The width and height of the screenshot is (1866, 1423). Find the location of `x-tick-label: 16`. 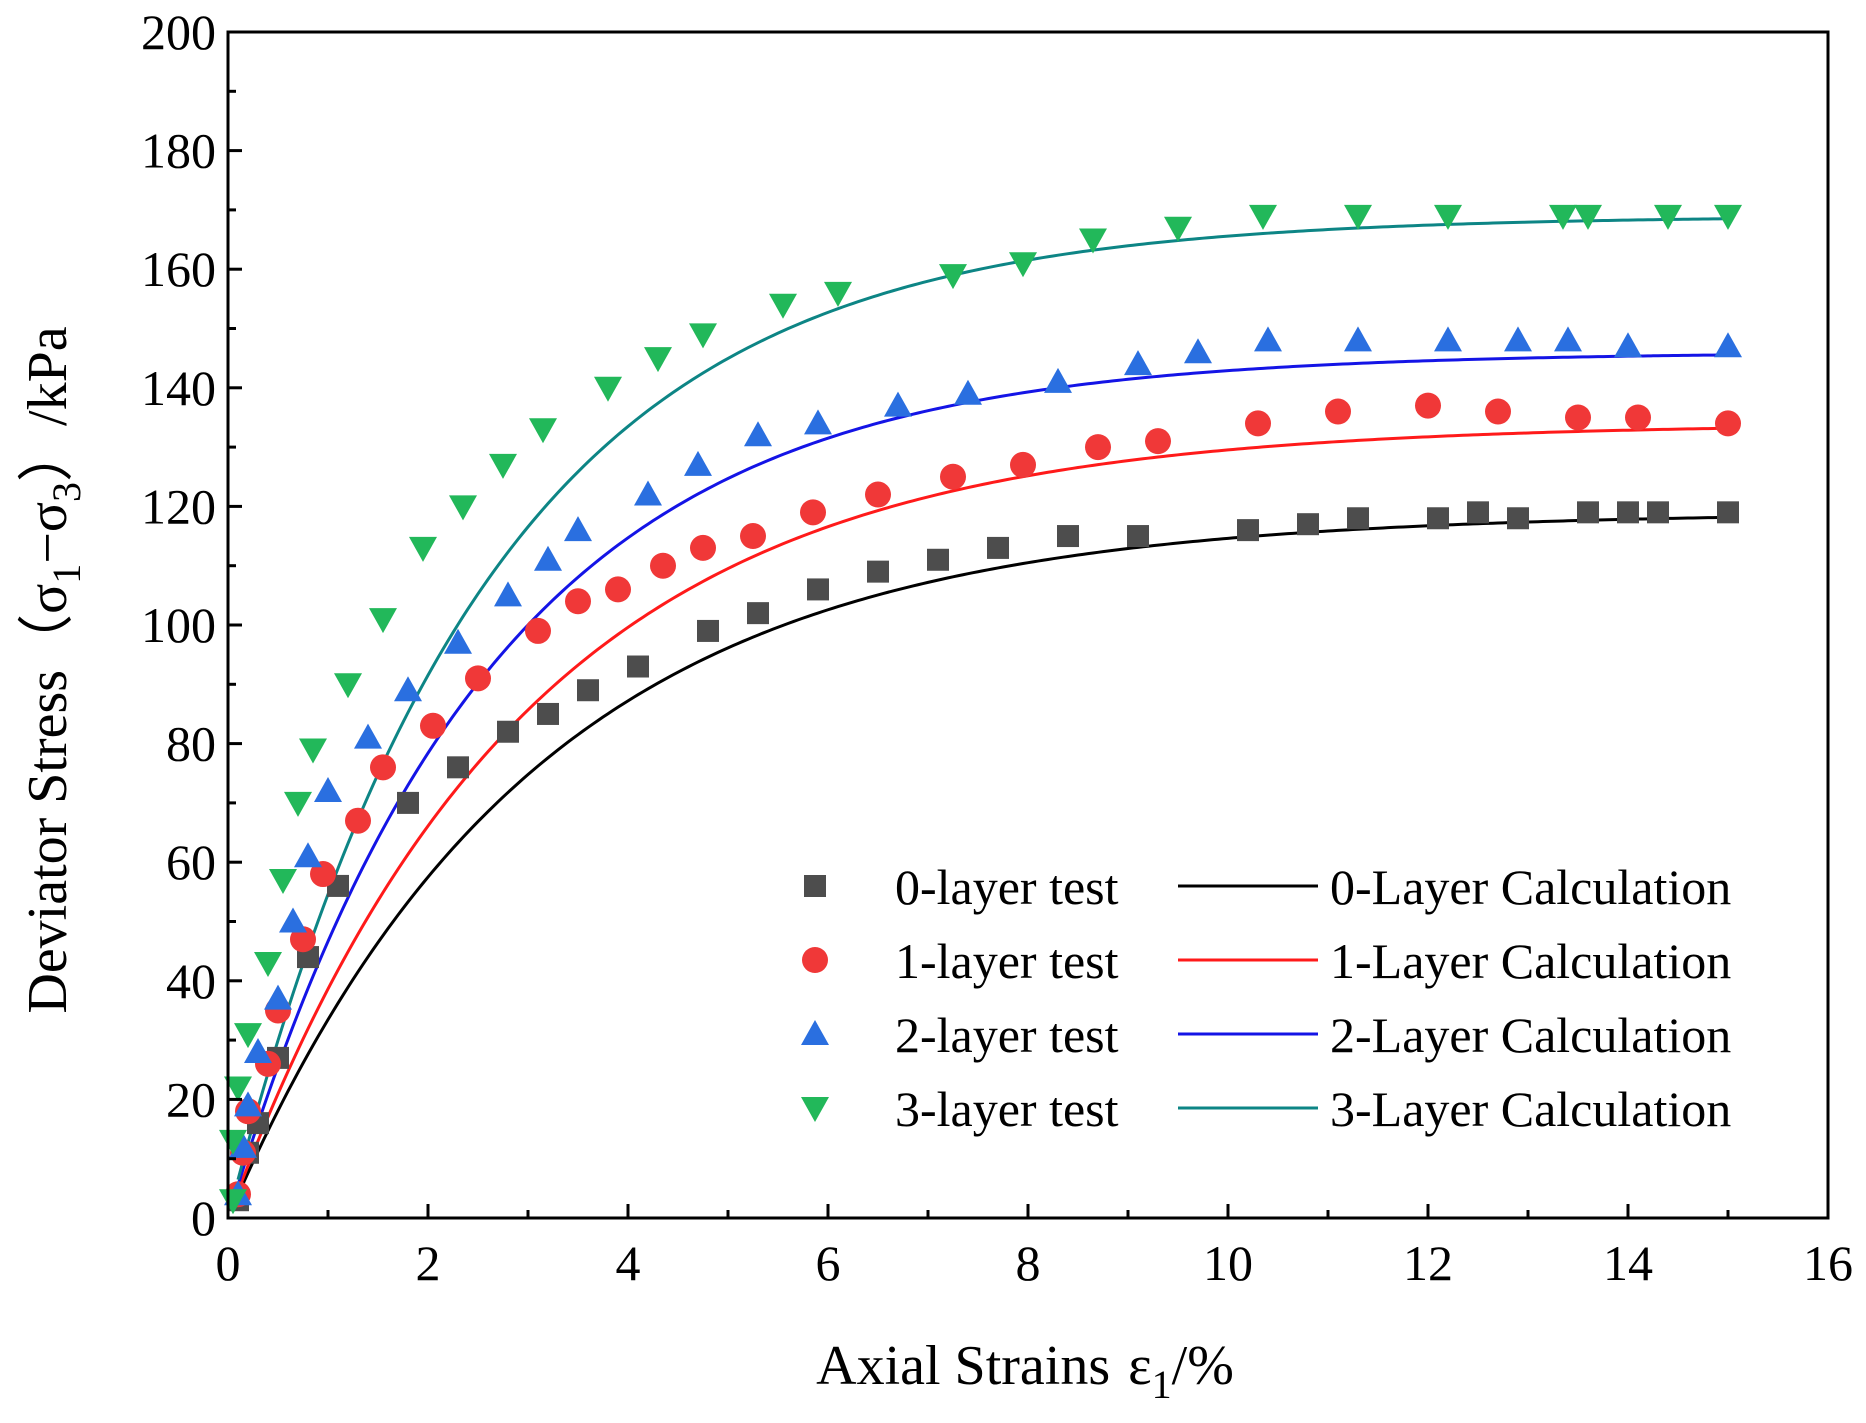

x-tick-label: 16 is located at coordinates (1828, 1263).